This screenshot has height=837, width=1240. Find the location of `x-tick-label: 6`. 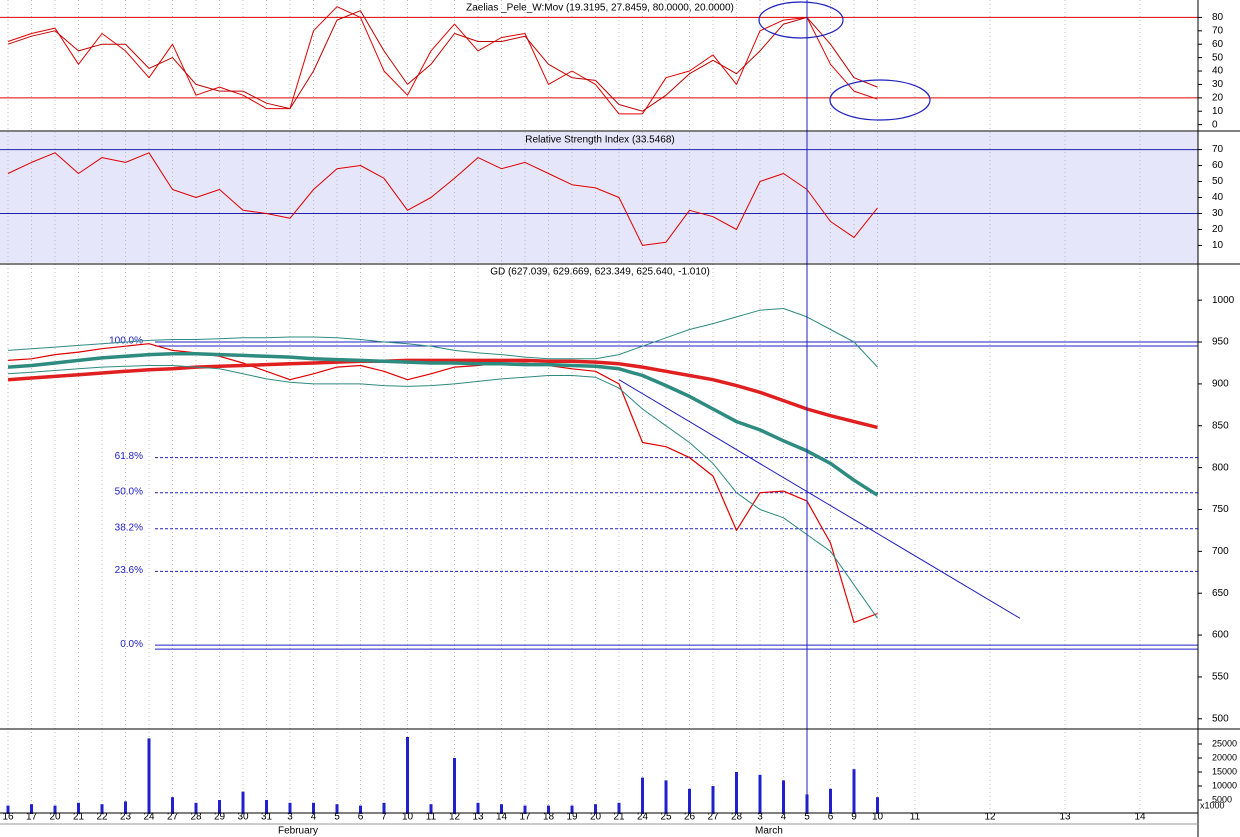

x-tick-label: 6 is located at coordinates (361, 817).